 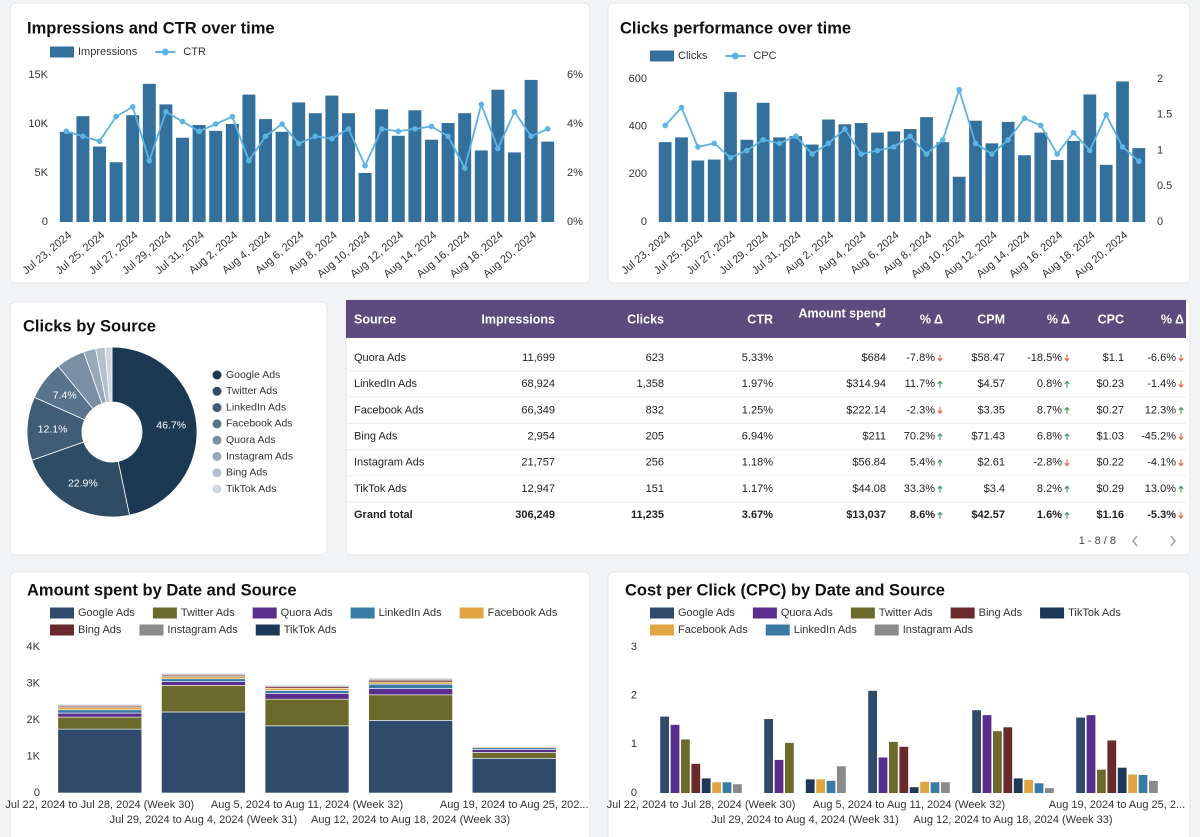 I want to click on pie-slice, so click(x=108, y=374).